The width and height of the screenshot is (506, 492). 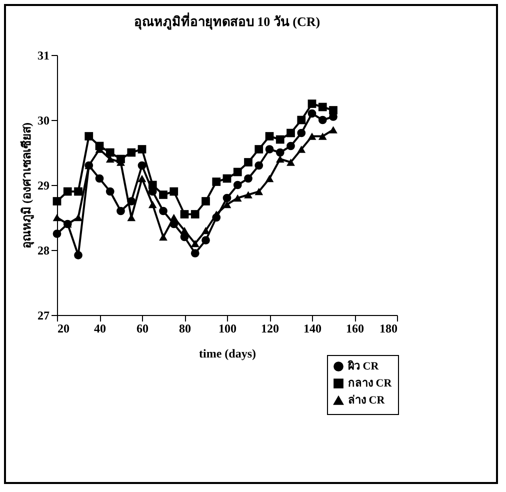 What do you see at coordinates (44, 185) in the screenshot?
I see `y-tick-label: 29` at bounding box center [44, 185].